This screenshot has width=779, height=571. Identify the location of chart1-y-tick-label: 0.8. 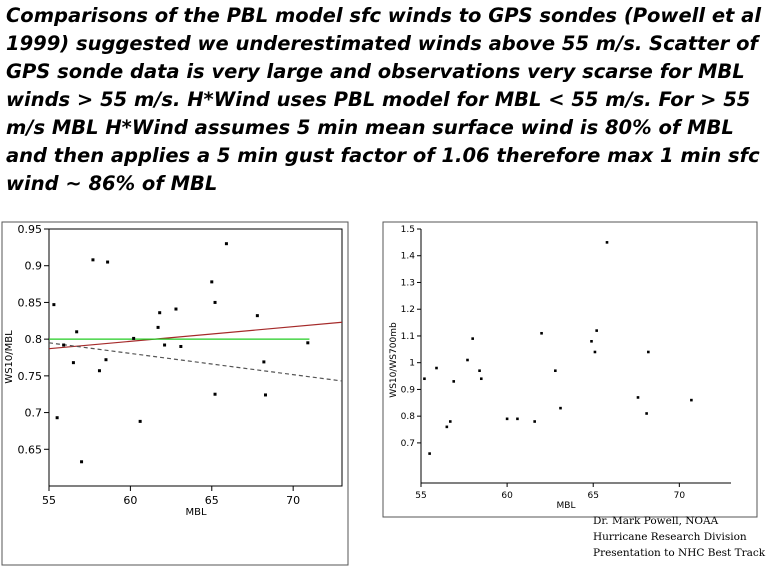
(34, 339).